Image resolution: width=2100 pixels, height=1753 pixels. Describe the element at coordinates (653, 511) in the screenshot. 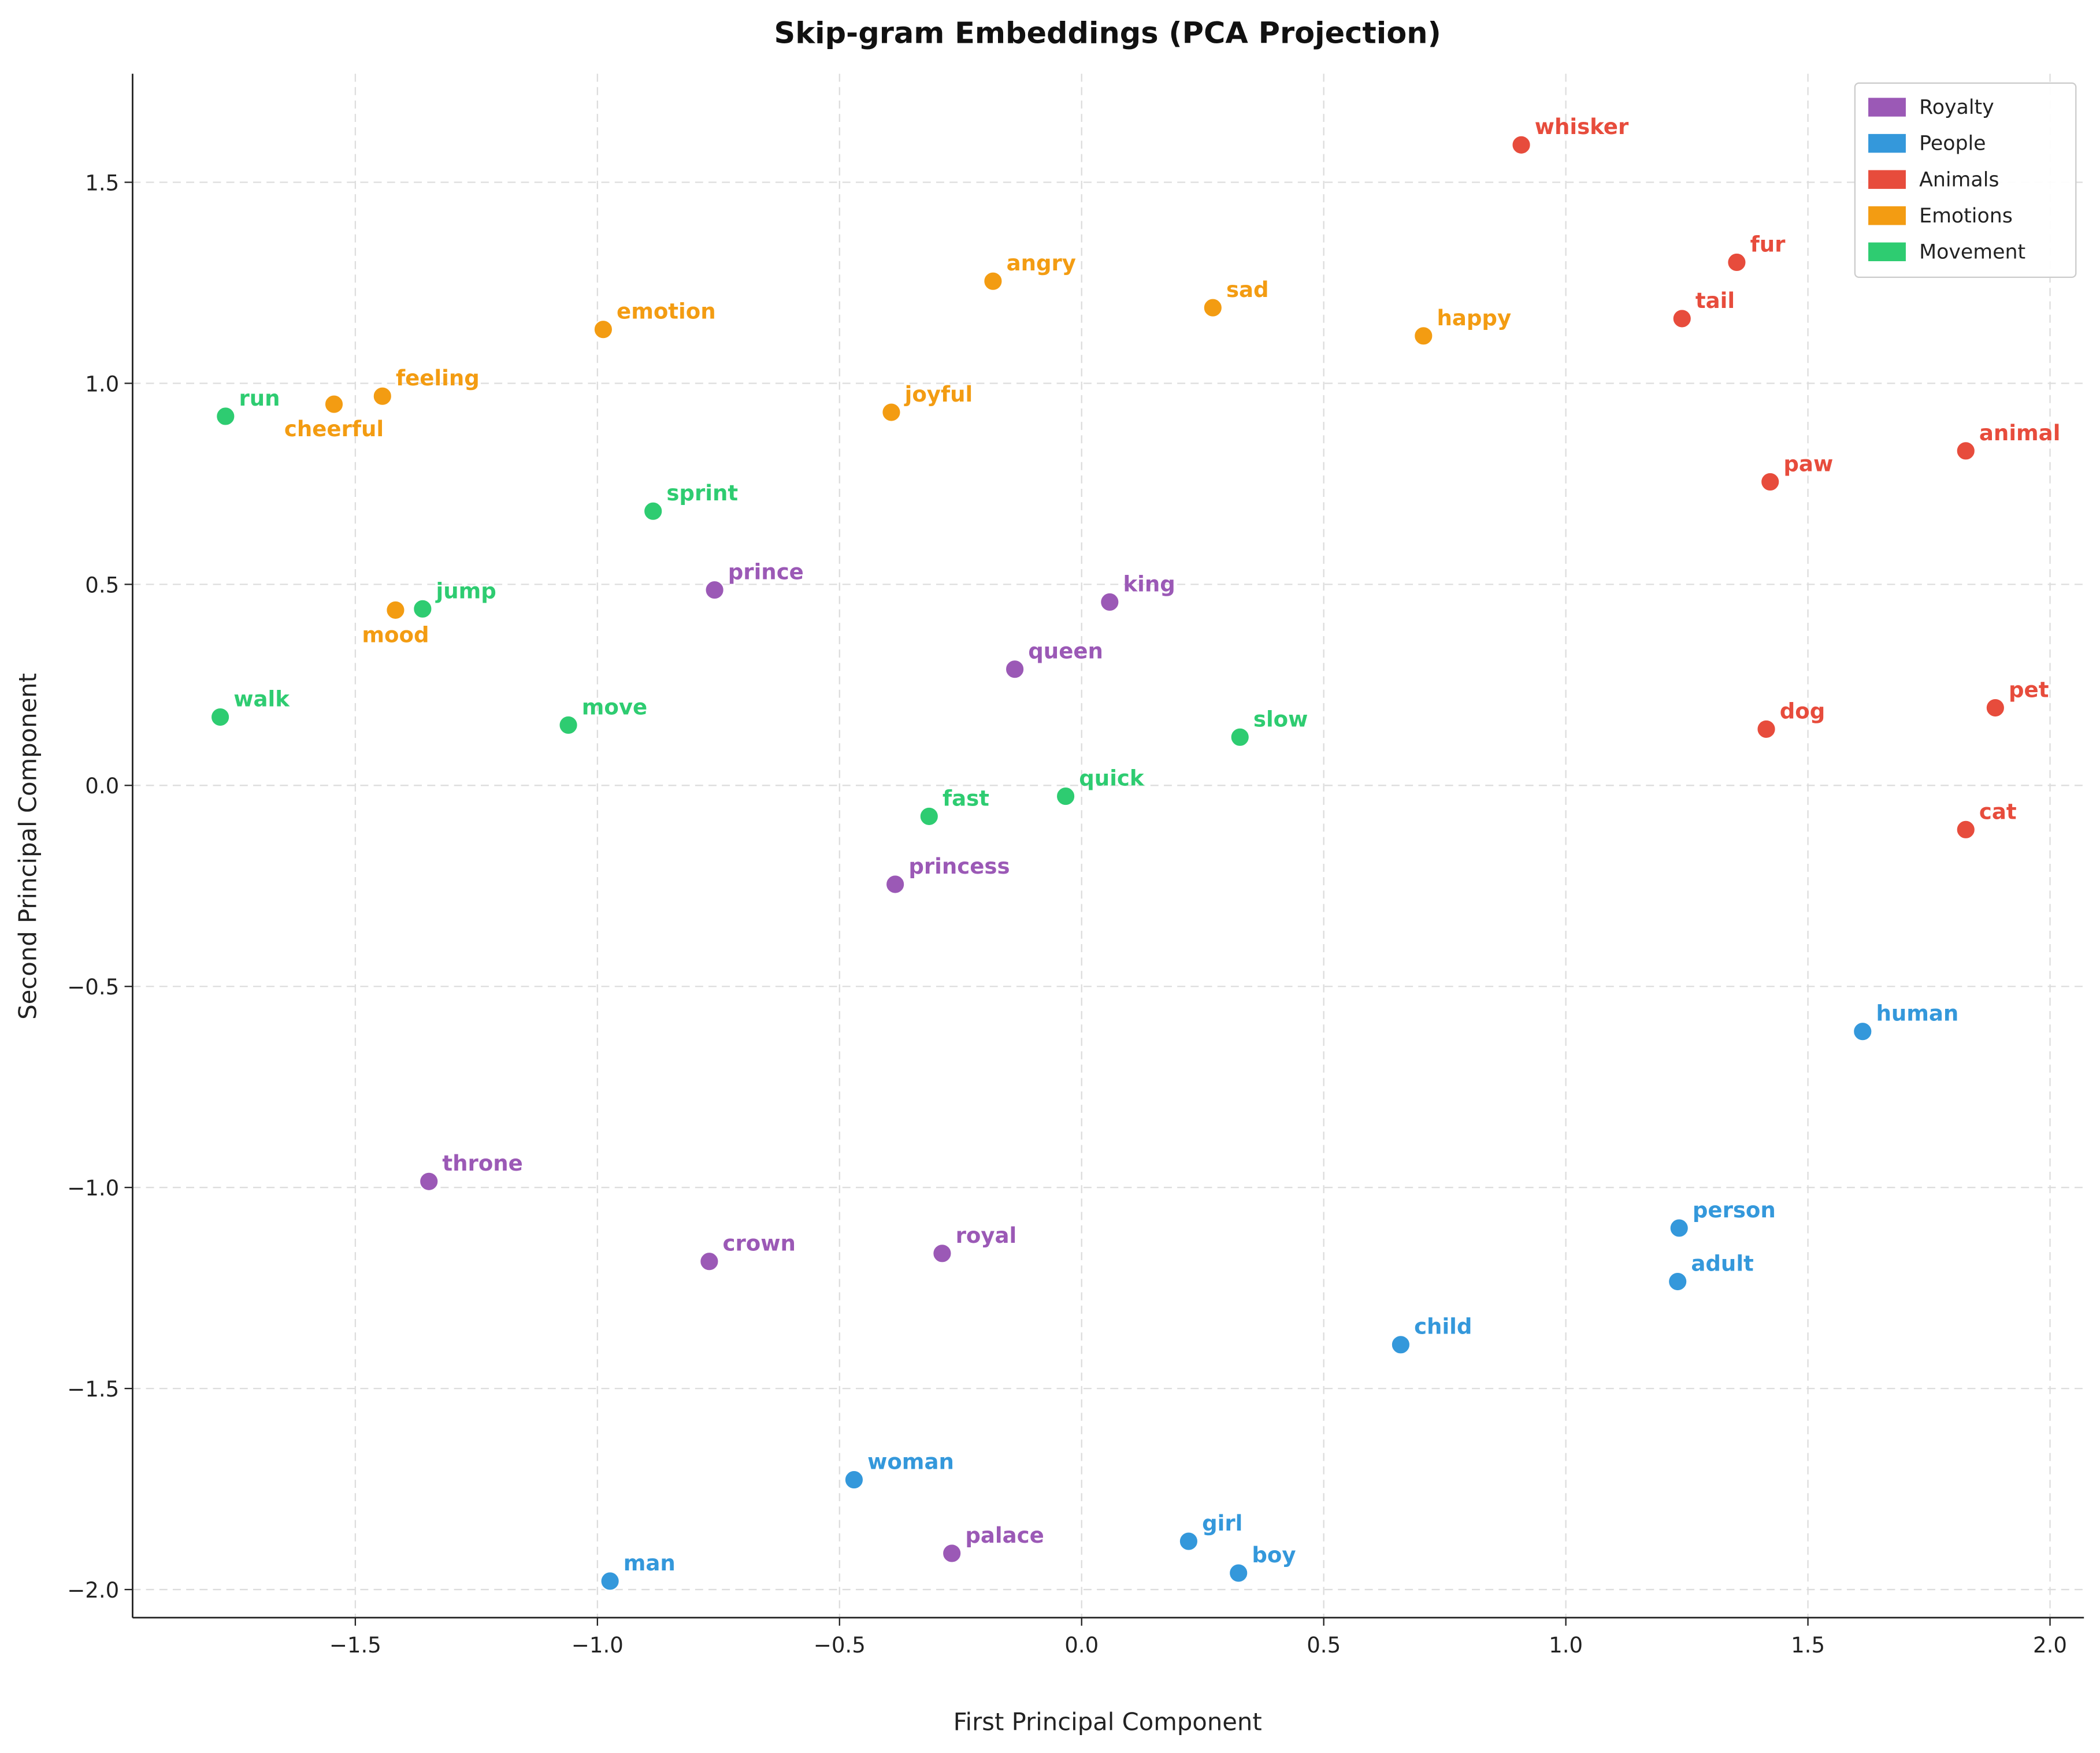

I see `point-sprint` at that location.